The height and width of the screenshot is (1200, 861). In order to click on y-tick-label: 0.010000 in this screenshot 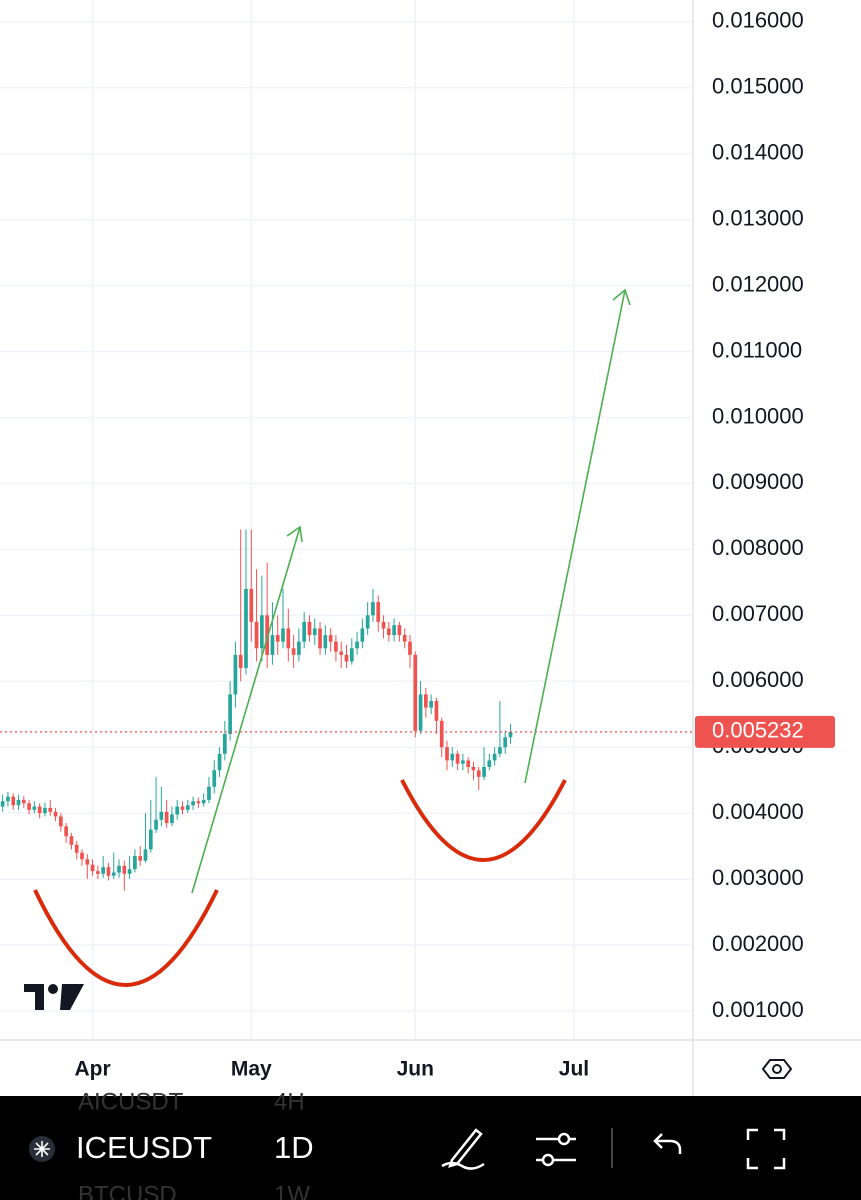, I will do `click(758, 415)`.